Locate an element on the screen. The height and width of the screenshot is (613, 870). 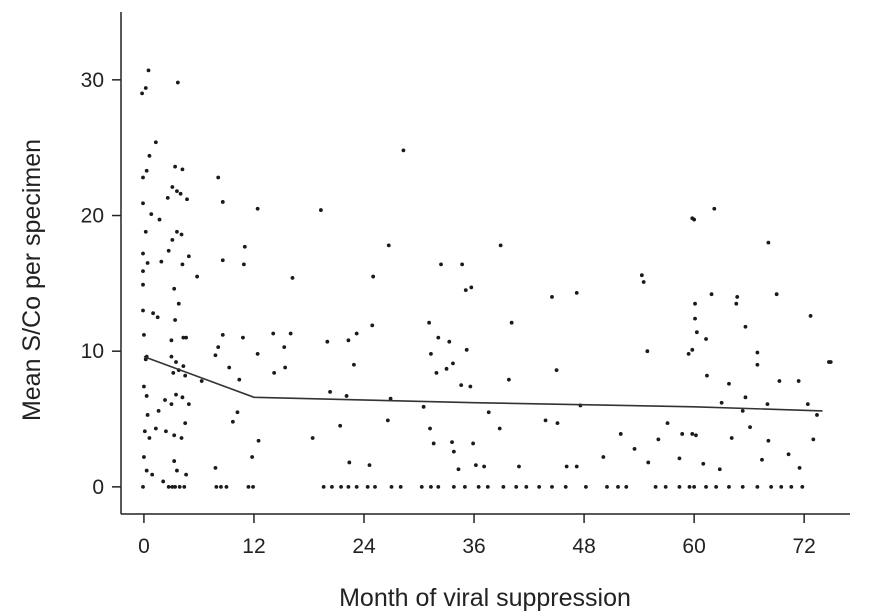
trend-line is located at coordinates (483, 383).